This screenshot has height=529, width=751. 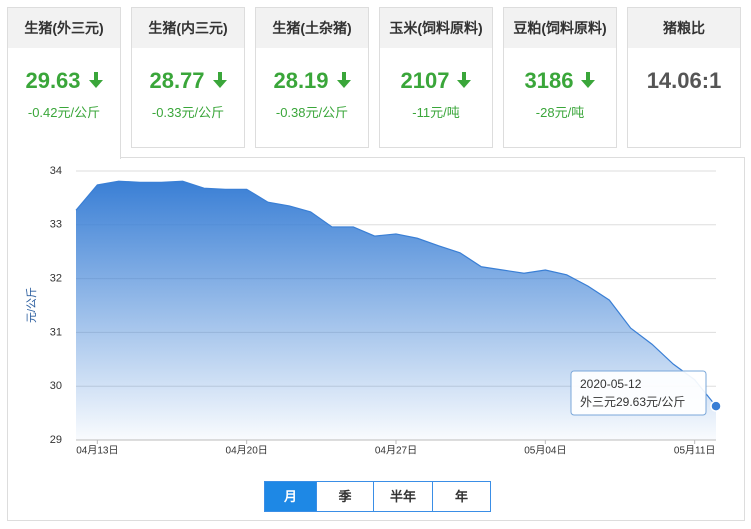 What do you see at coordinates (56, 279) in the screenshot?
I see `y-tick-label: 32` at bounding box center [56, 279].